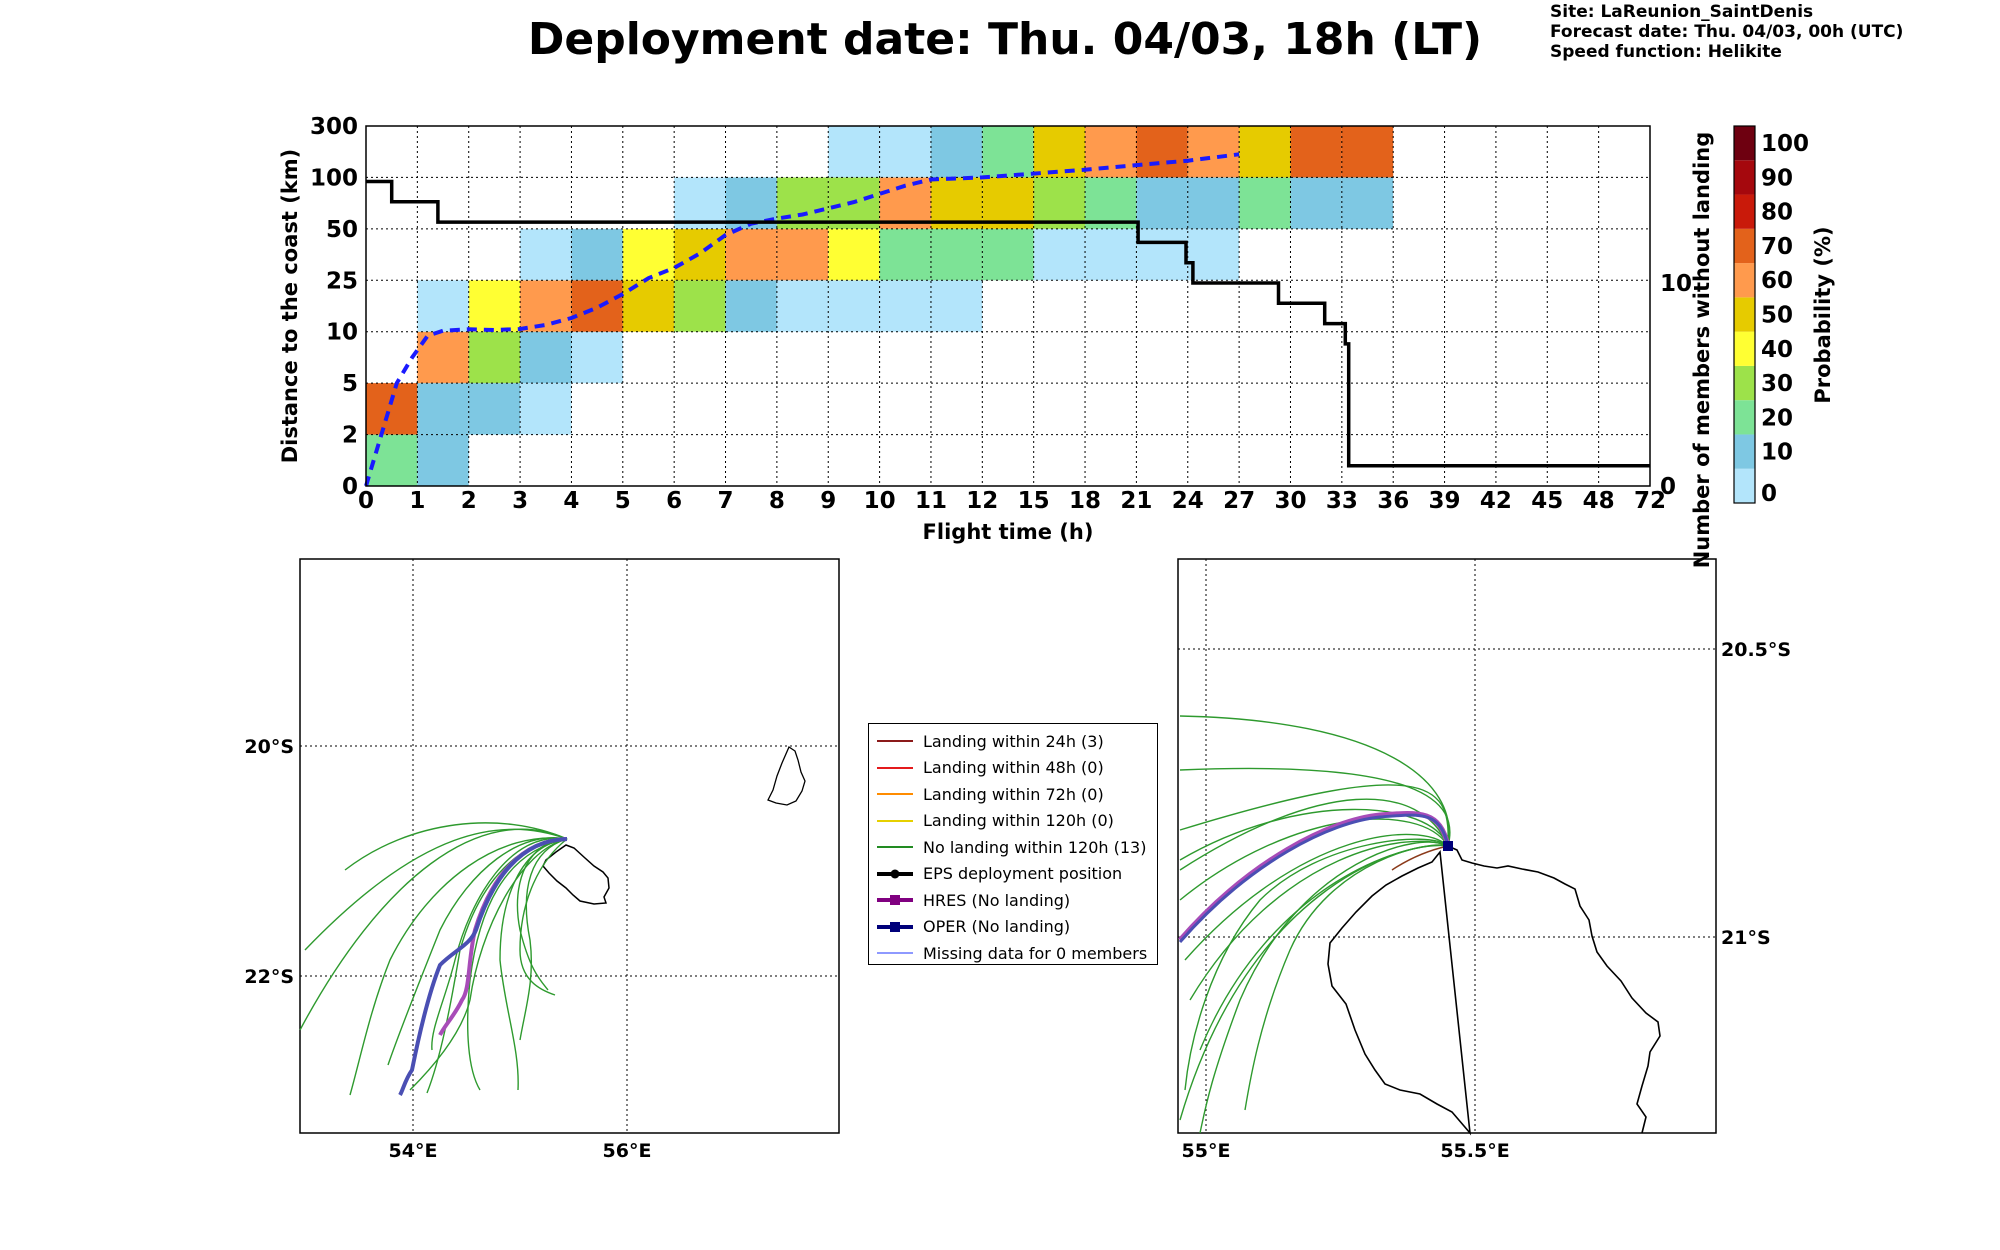  I want to click on x-tick-label: 45, so click(1547, 501).